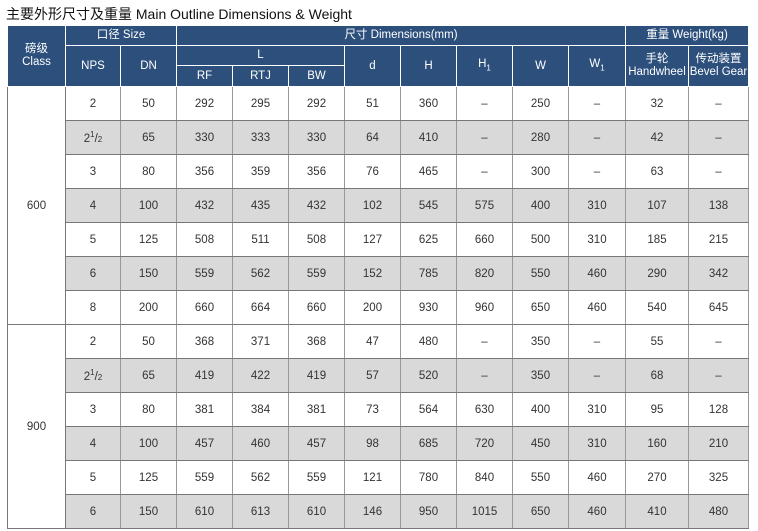 The height and width of the screenshot is (531, 758). Describe the element at coordinates (260, 239) in the screenshot. I see `table-cell: 511` at that location.